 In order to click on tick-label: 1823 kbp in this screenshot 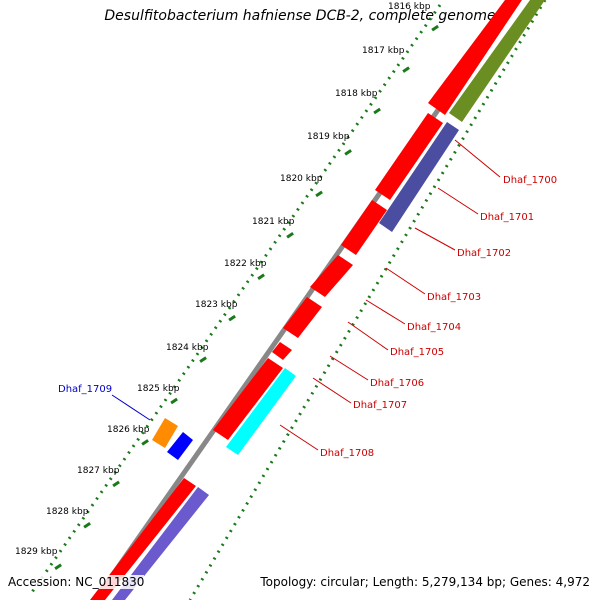, I will do `click(216, 305)`.